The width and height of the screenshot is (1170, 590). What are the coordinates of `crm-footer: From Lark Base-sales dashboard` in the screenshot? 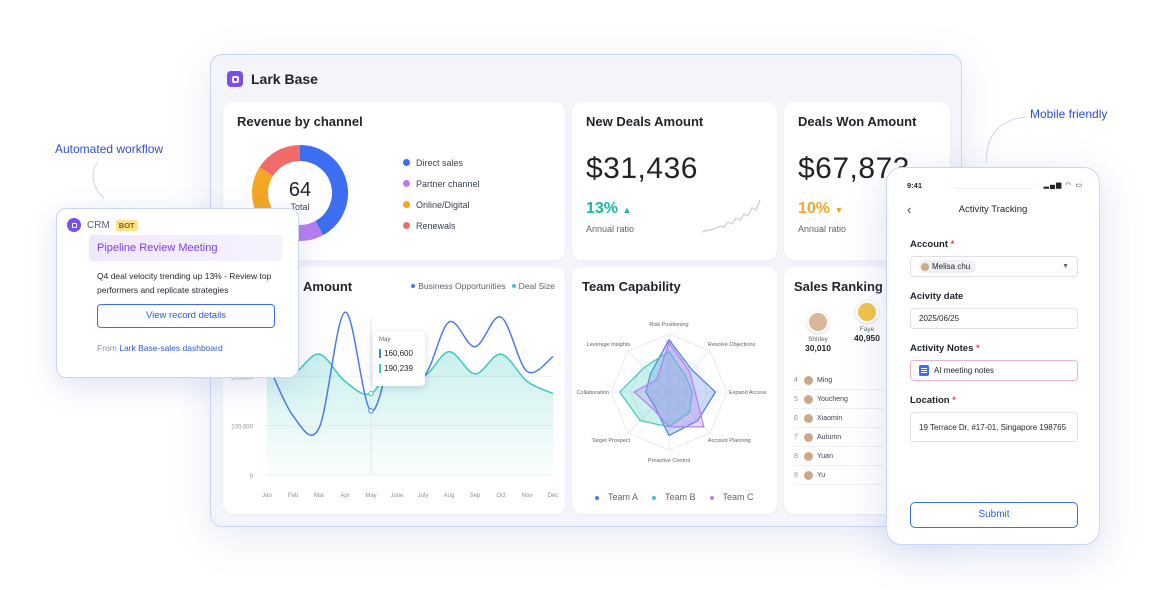 It's located at (160, 348).